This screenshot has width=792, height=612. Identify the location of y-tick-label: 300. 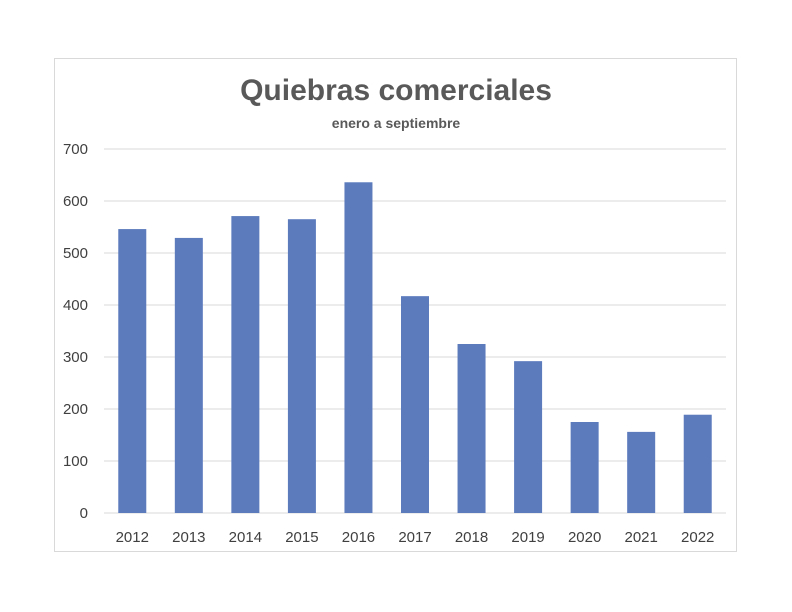
(75, 357).